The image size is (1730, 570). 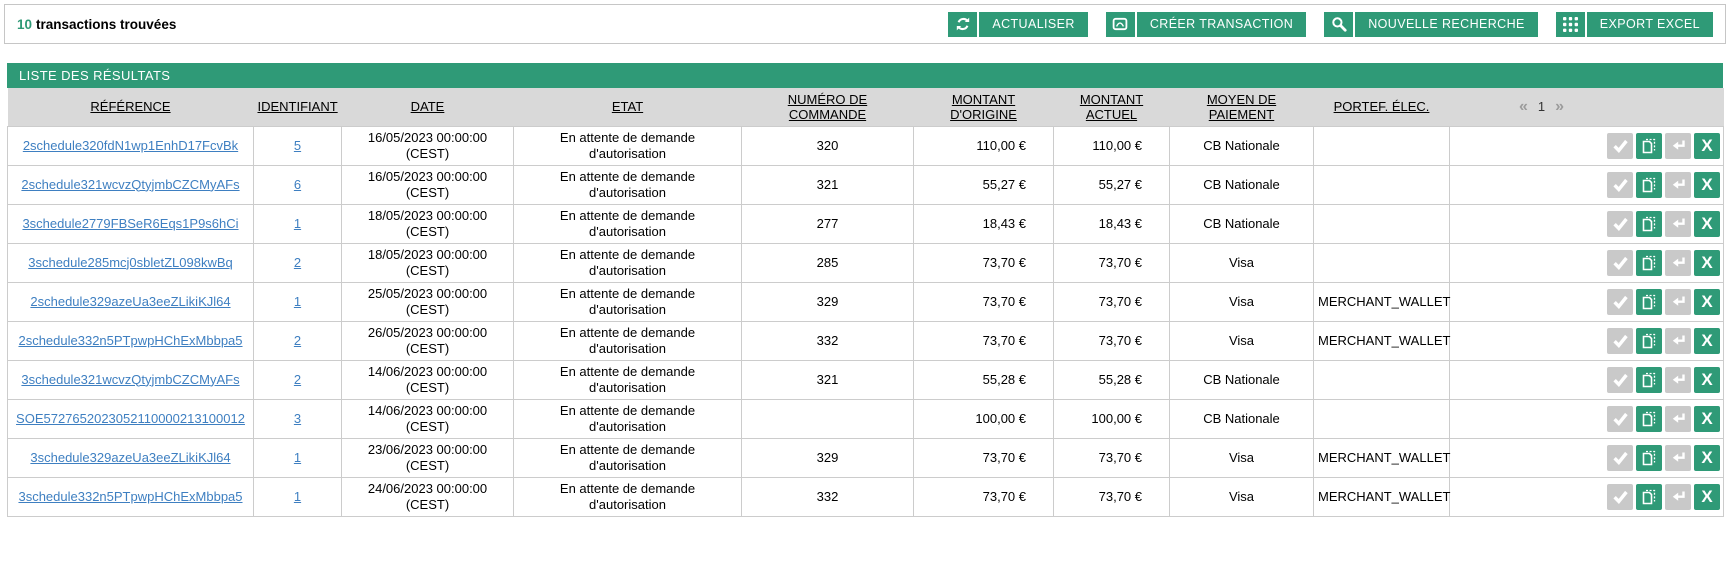 What do you see at coordinates (1241, 107) in the screenshot?
I see `column-header-moyen-paiement: MOYEN DE PAIEMENT` at bounding box center [1241, 107].